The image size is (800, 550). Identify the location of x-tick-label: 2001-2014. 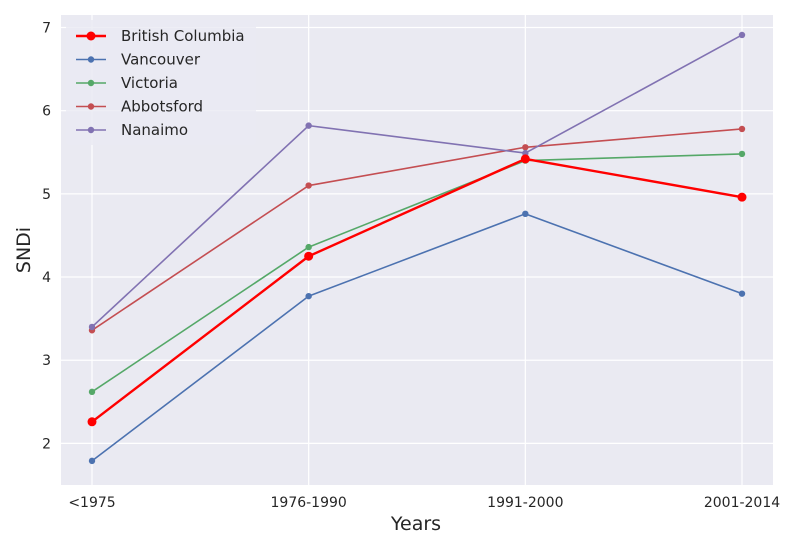
(742, 503).